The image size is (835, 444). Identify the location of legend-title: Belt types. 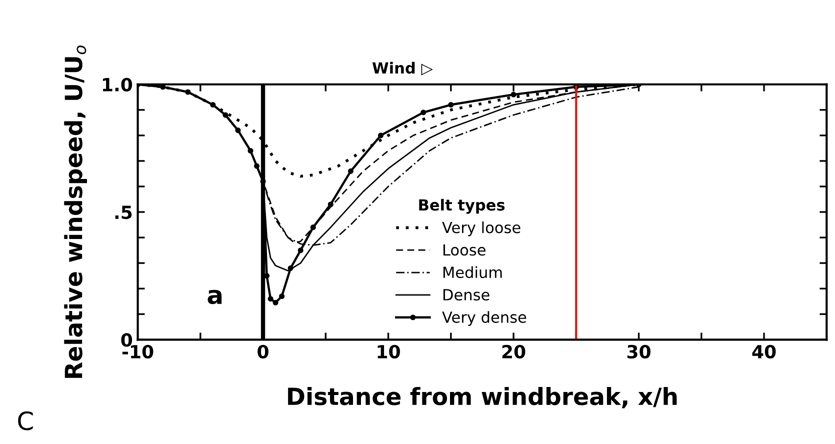
(462, 206).